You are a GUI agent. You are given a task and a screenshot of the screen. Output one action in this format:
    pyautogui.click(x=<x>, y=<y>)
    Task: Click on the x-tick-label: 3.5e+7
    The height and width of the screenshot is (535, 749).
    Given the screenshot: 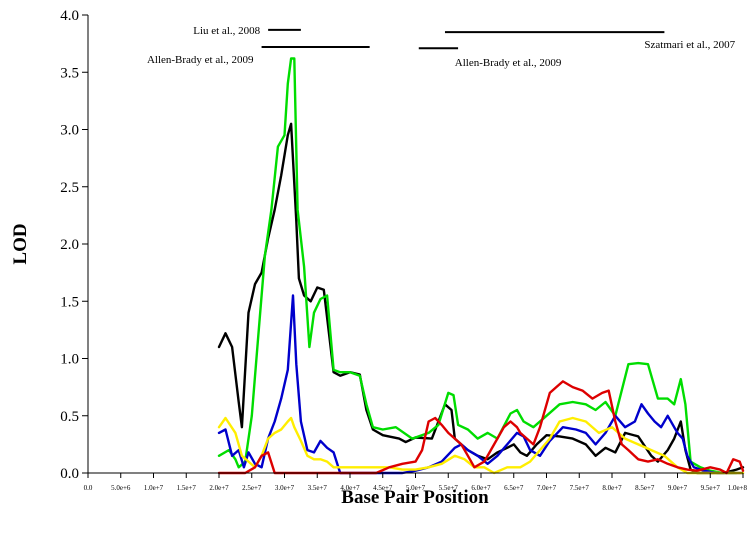 What is the action you would take?
    pyautogui.click(x=318, y=488)
    